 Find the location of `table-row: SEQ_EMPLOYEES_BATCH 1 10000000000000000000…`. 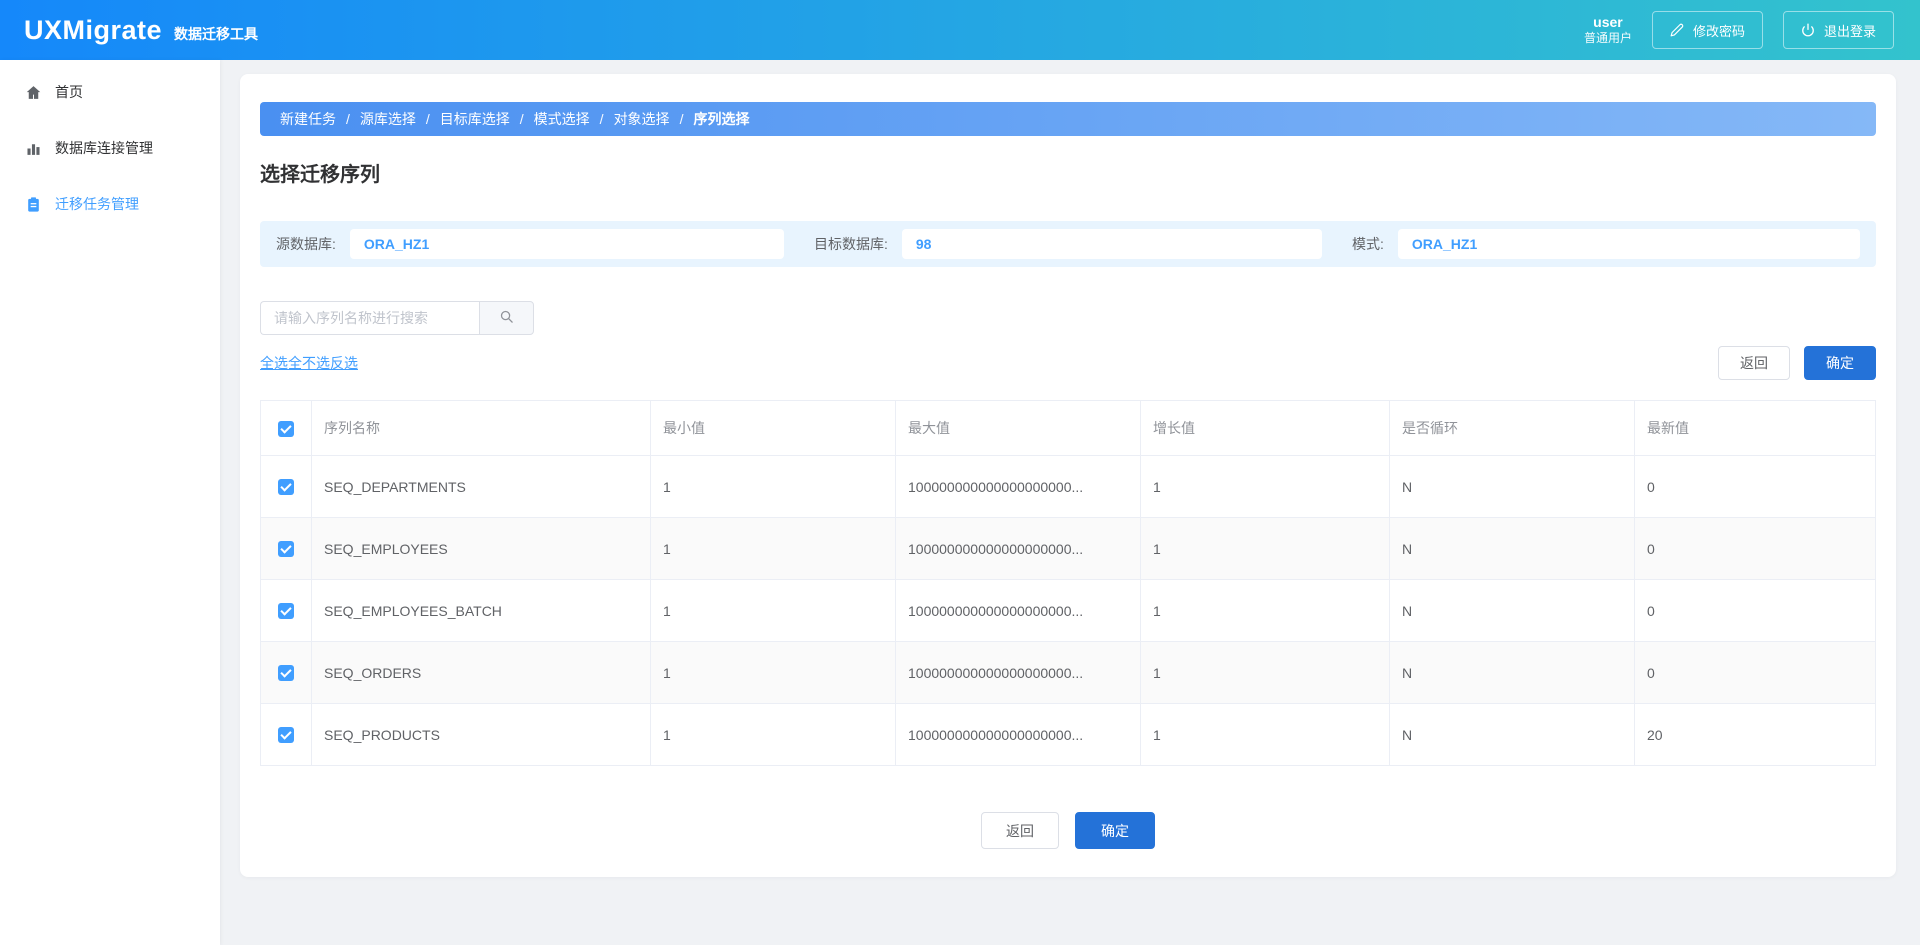

table-row: SEQ_EMPLOYEES_BATCH 1 10000000000000000000… is located at coordinates (1068, 610).